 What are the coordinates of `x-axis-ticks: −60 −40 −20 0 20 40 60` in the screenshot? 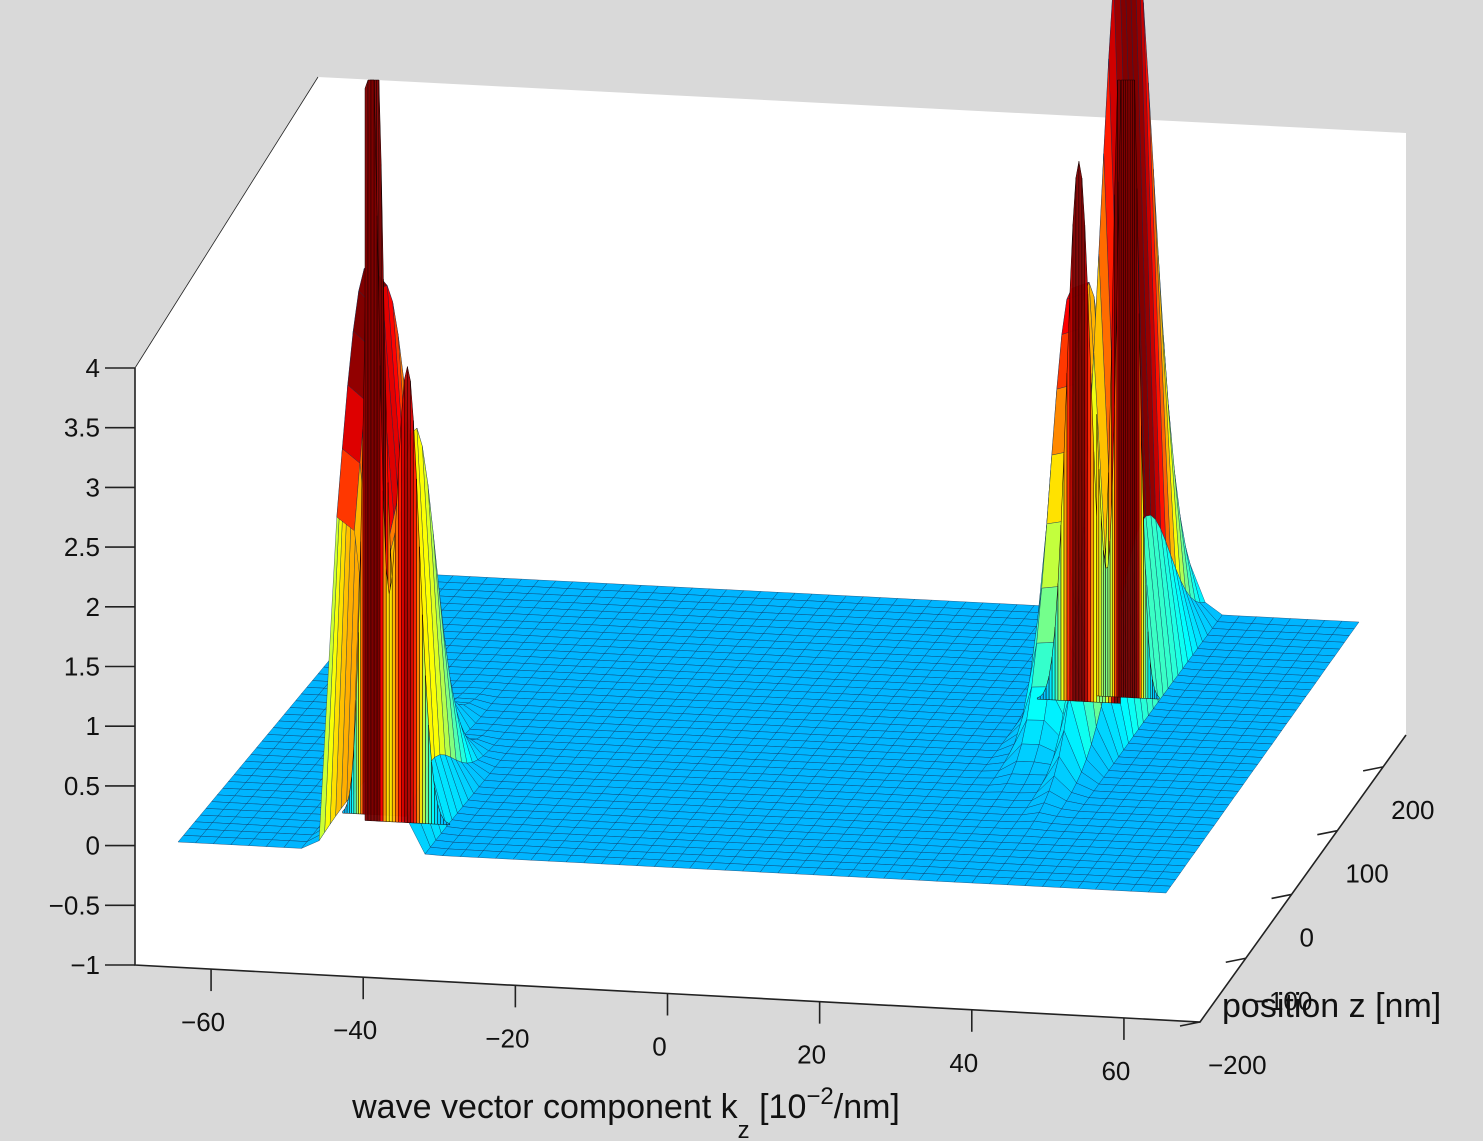 It's located at (655, 1027).